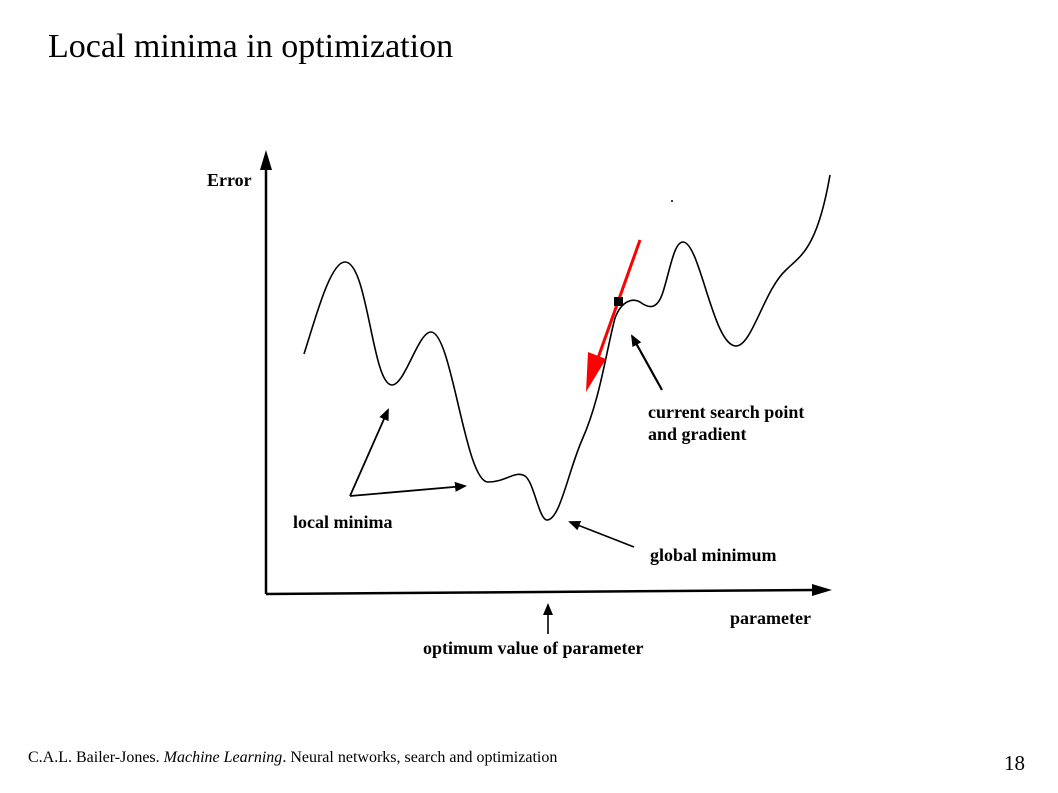 This screenshot has height=793, width=1058. What do you see at coordinates (726, 412) in the screenshot?
I see `search-point-label-line1: current search point` at bounding box center [726, 412].